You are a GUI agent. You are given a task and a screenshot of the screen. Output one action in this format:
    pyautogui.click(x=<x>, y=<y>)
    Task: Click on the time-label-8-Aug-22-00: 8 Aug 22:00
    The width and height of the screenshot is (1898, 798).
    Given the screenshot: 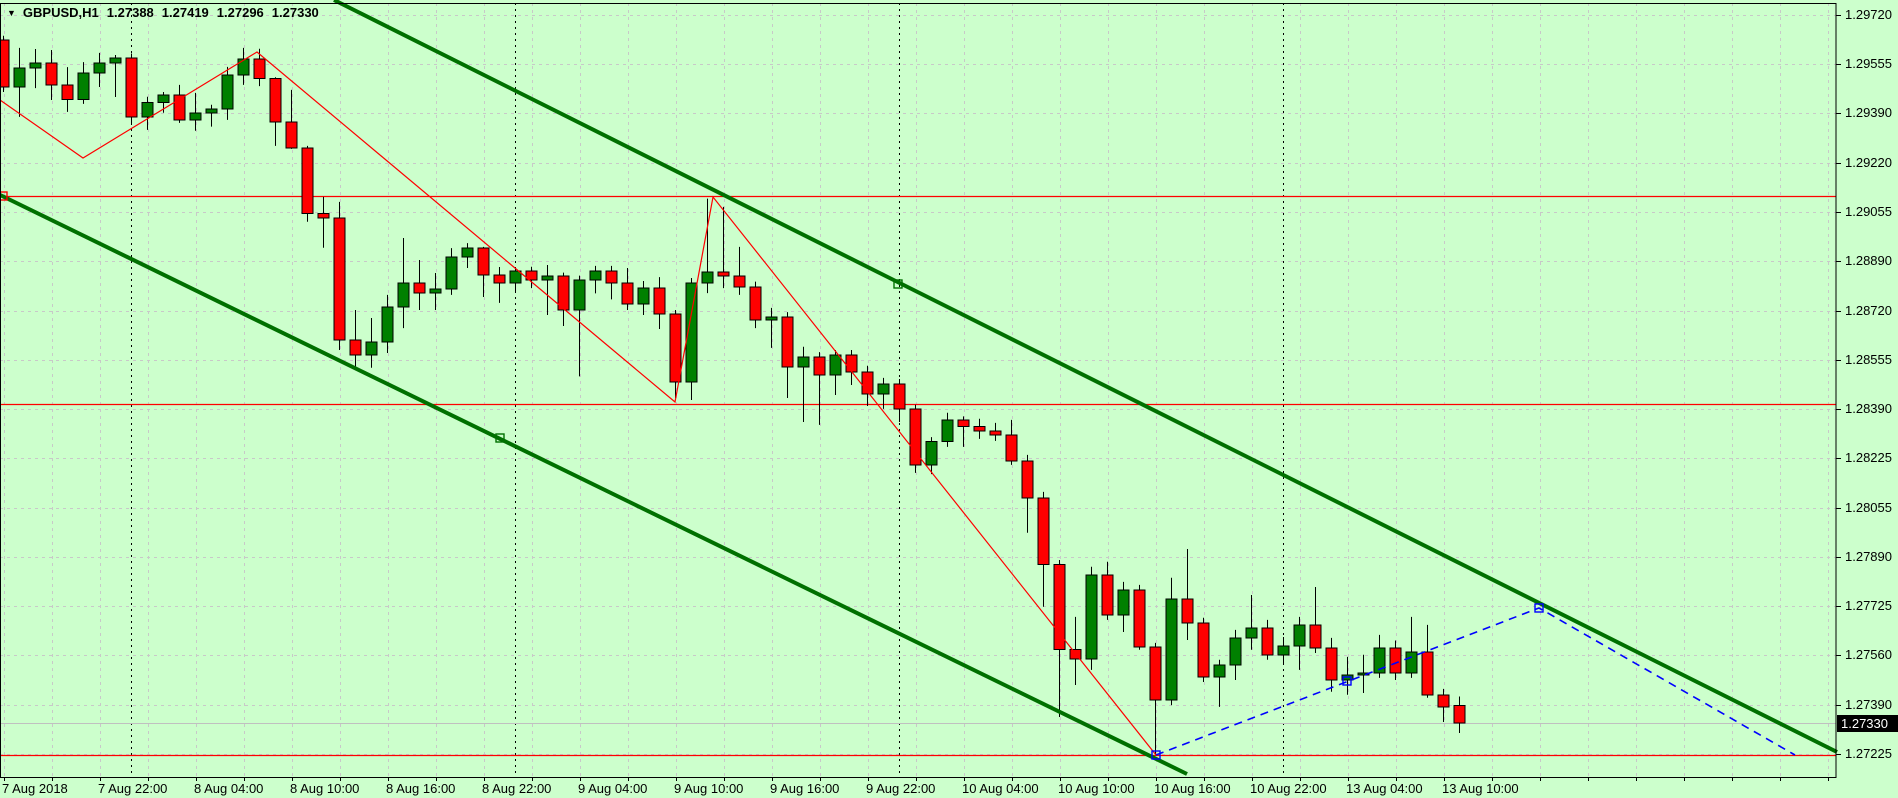 What is the action you would take?
    pyautogui.click(x=517, y=788)
    